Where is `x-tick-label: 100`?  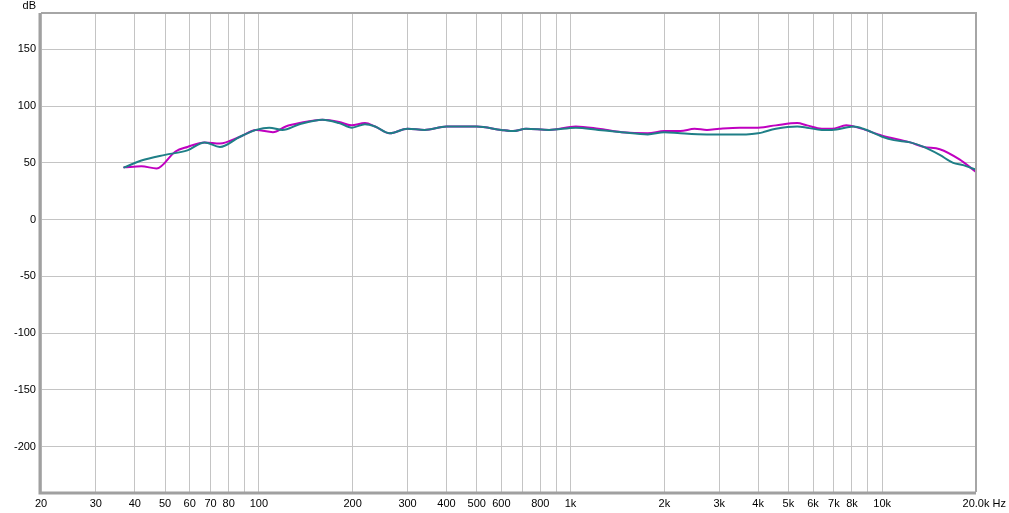
x-tick-label: 100 is located at coordinates (259, 502).